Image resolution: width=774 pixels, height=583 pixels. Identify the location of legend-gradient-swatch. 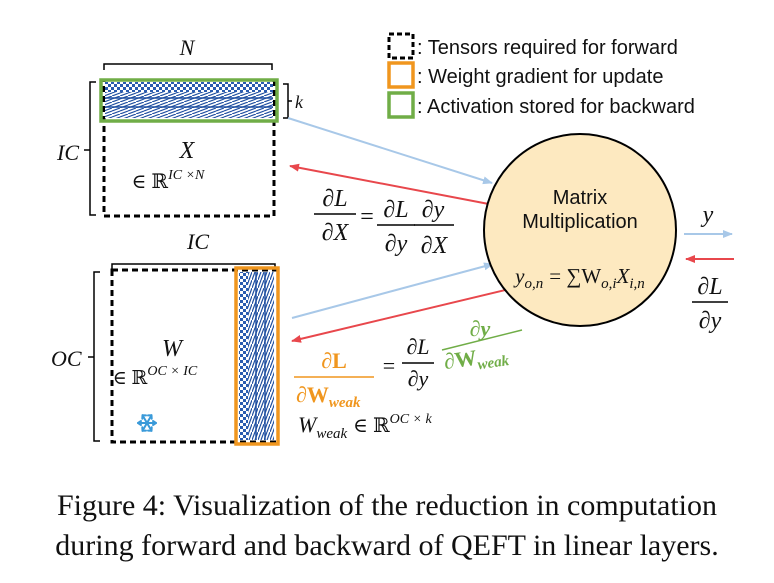
(401, 75).